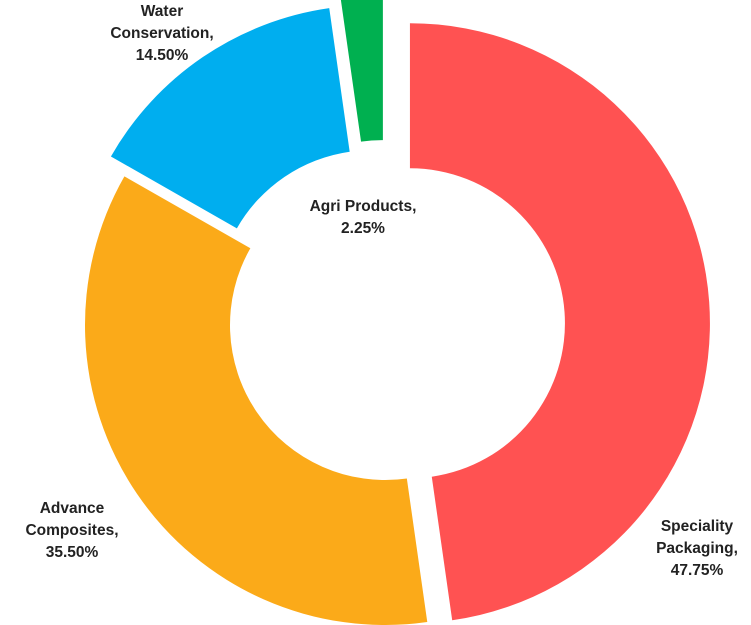 The width and height of the screenshot is (751, 625). I want to click on slice-label-speciality-packaging: Speciality Packaging, 47.75%, so click(697, 548).